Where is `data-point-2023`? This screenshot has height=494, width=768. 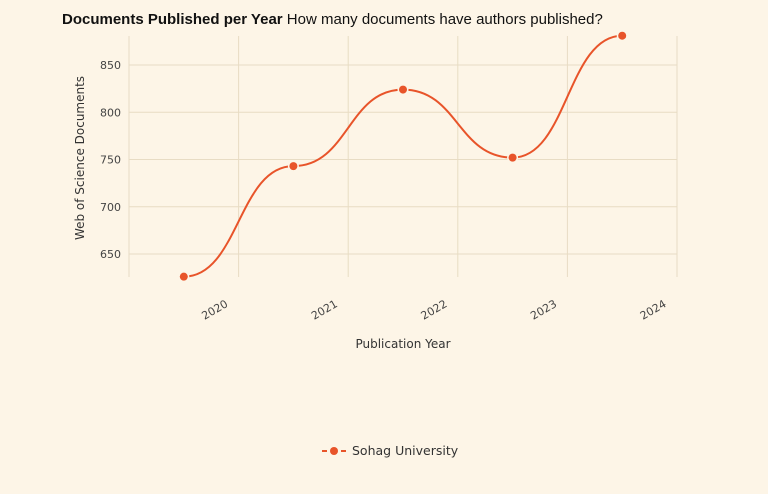 data-point-2023 is located at coordinates (512, 157).